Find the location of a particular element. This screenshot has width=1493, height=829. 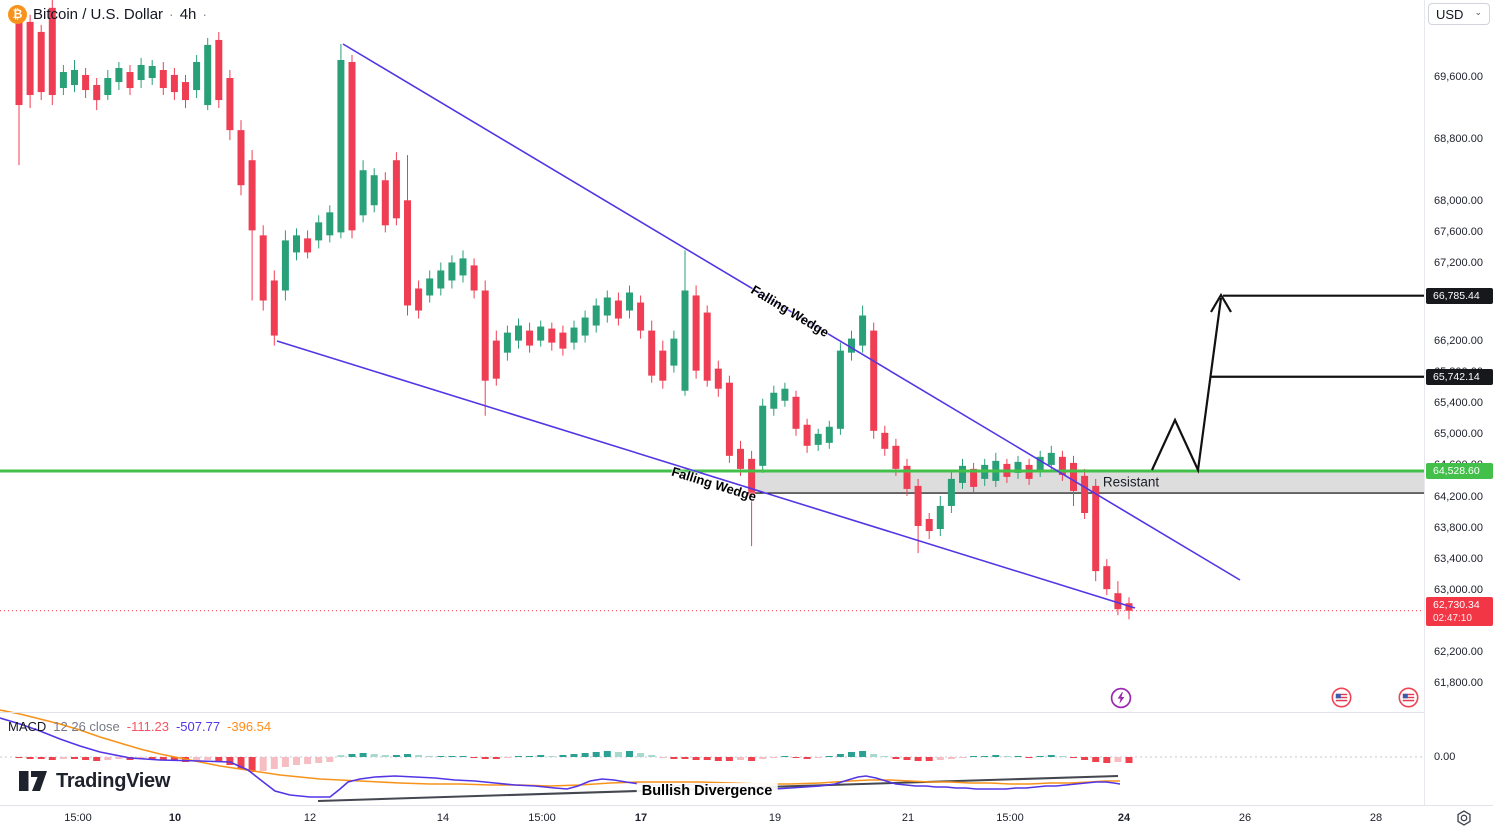

currency-label: USD is located at coordinates (1450, 14).